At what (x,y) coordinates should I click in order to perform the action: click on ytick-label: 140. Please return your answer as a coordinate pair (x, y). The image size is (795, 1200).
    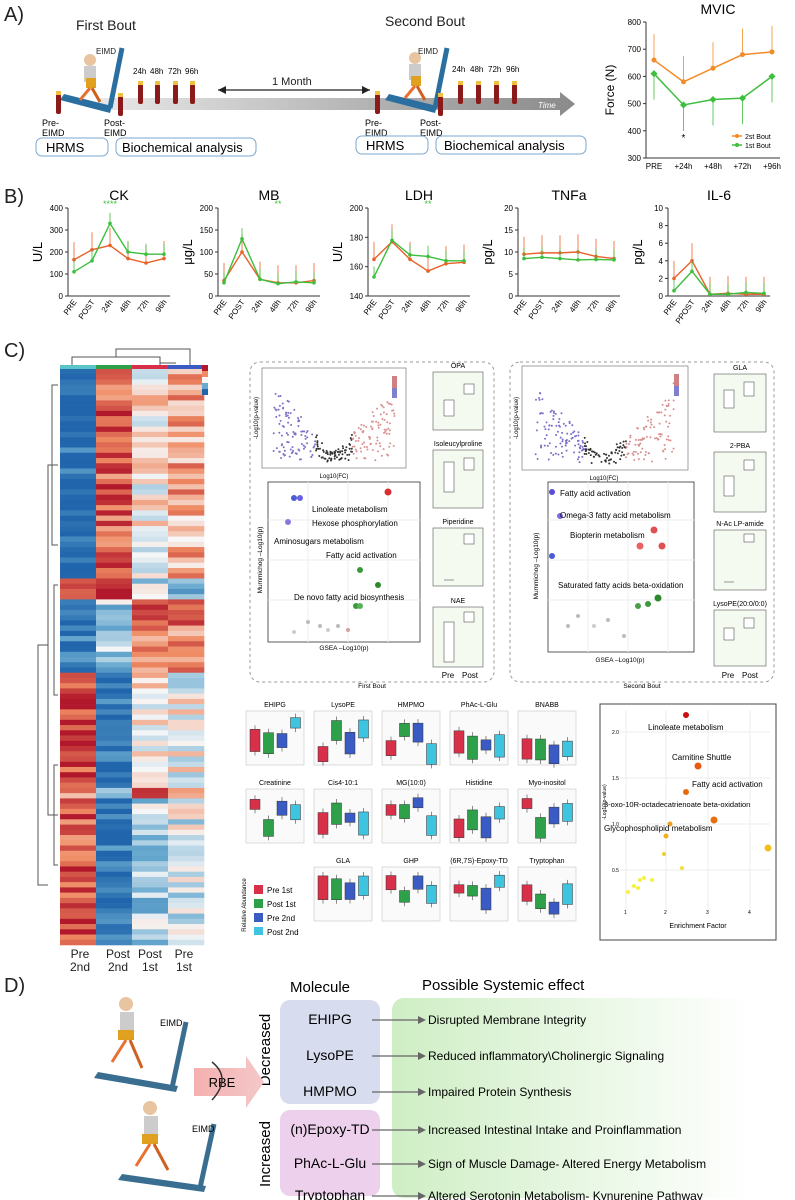
    Looking at the image, I should click on (357, 296).